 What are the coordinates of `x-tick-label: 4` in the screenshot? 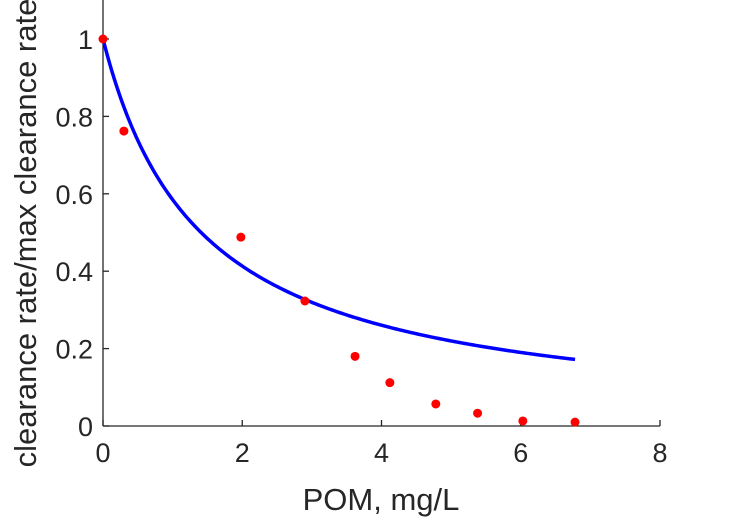 It's located at (381, 453).